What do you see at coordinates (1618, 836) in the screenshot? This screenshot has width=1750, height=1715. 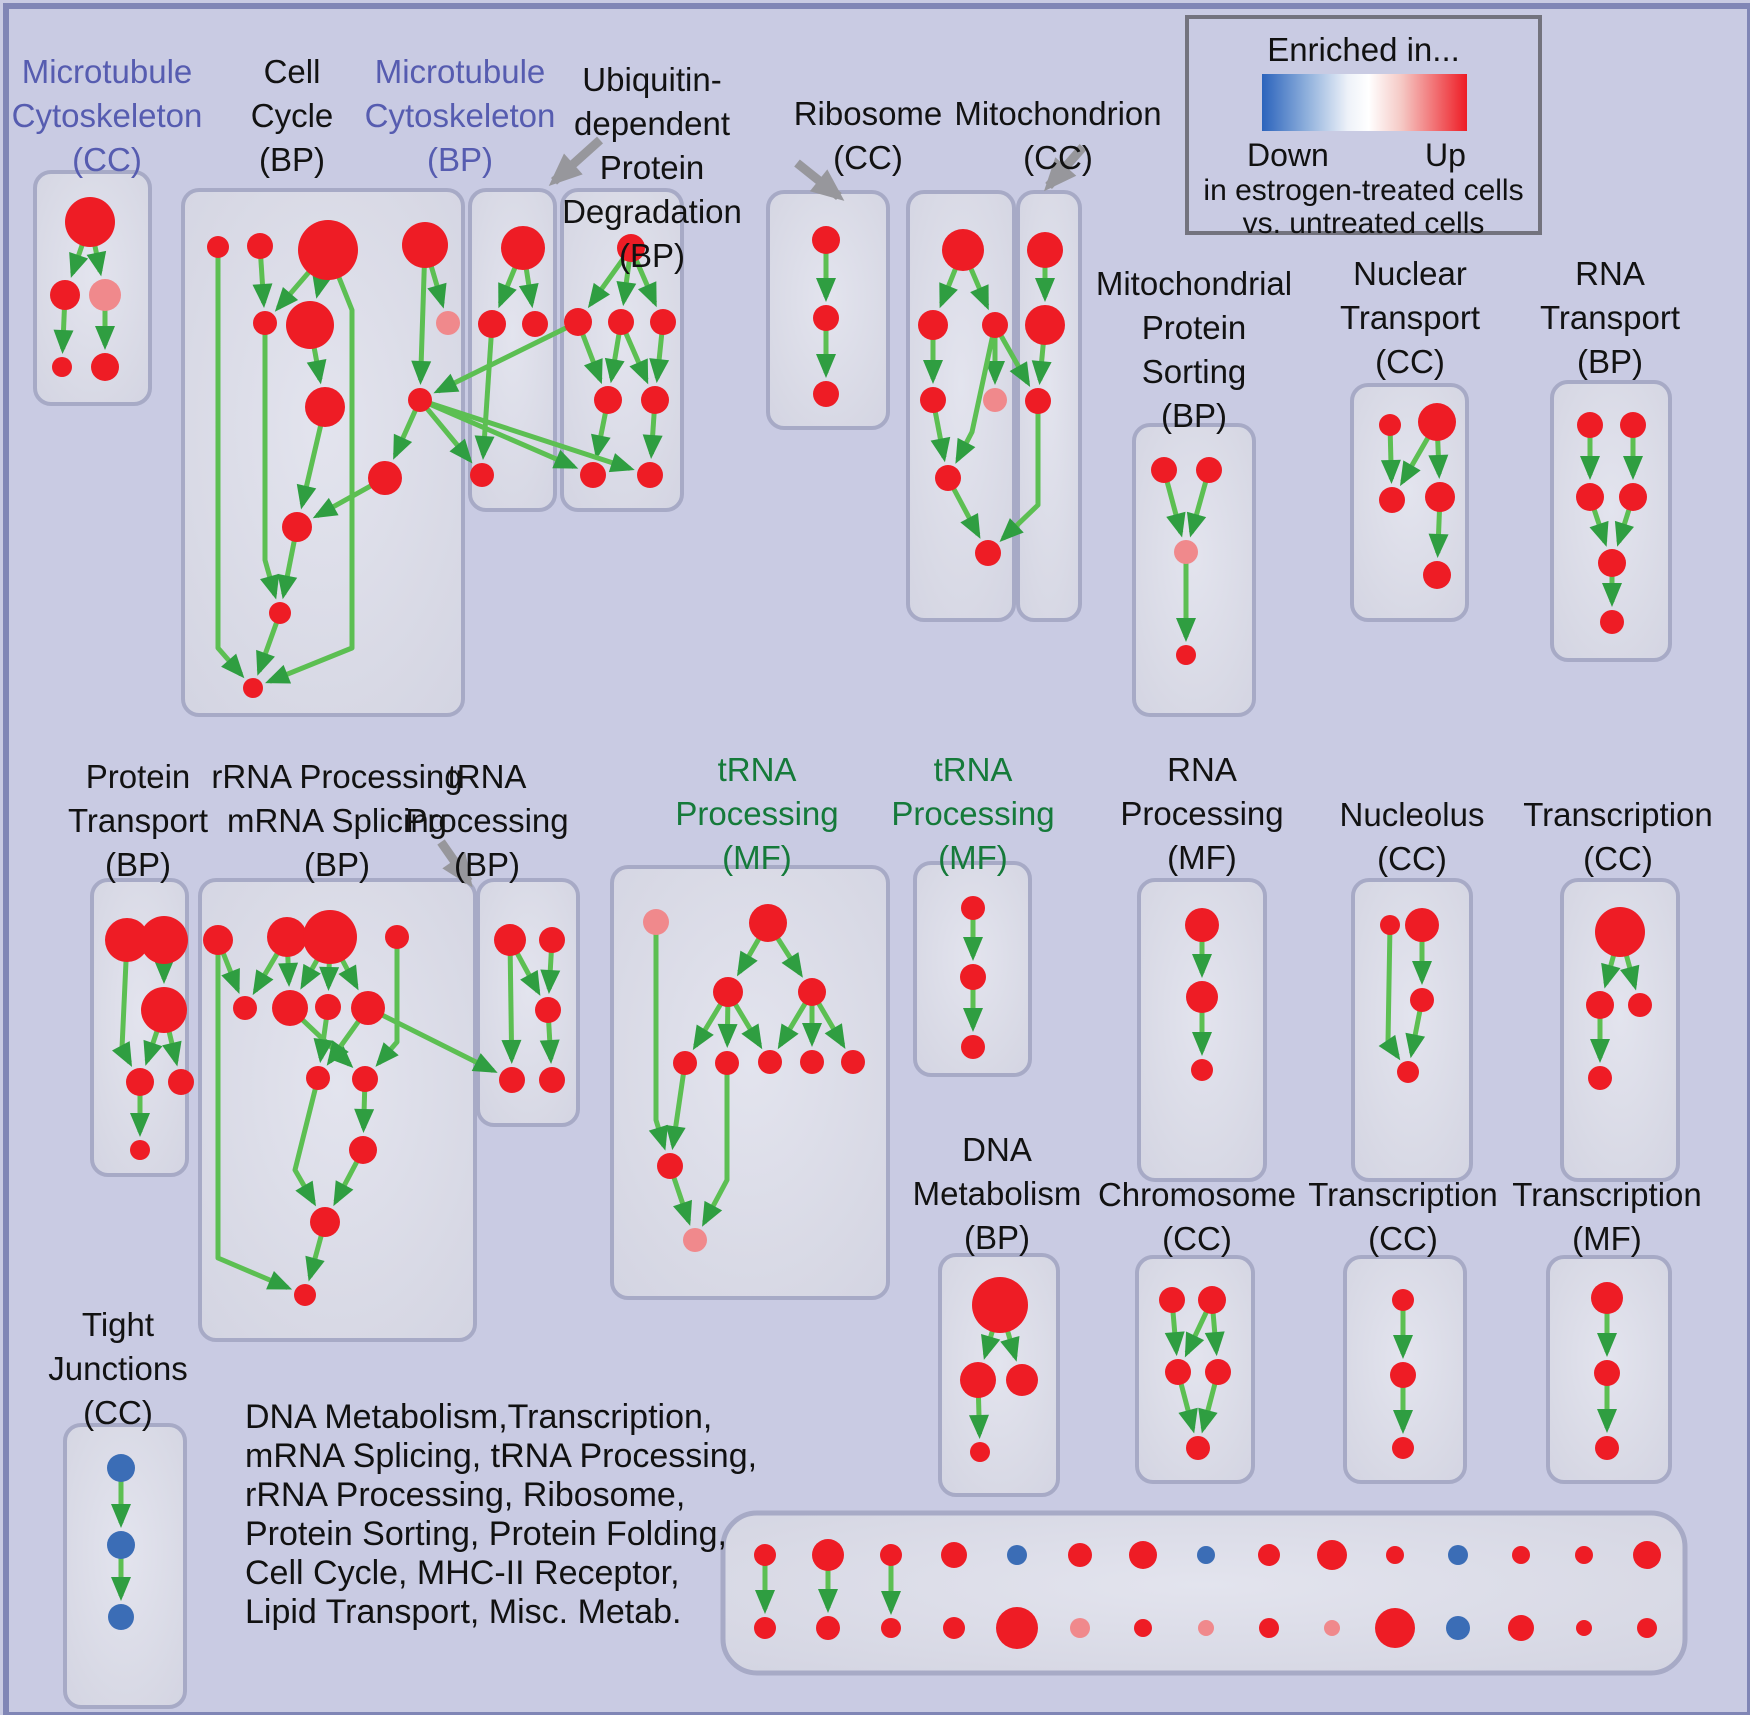 I see `cluster-label-transcription-cc-mid: Transcription (CC)` at bounding box center [1618, 836].